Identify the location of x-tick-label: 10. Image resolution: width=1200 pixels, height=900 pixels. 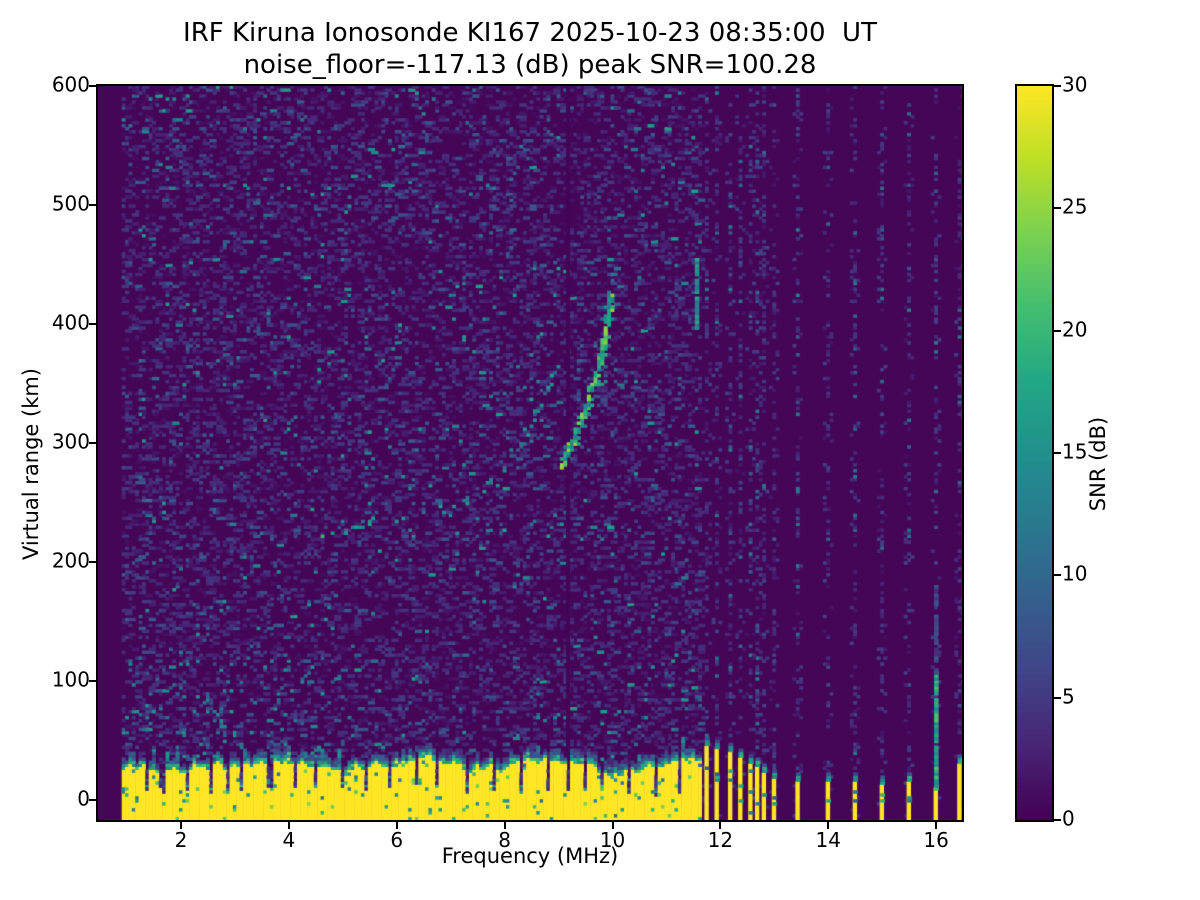
(612, 840).